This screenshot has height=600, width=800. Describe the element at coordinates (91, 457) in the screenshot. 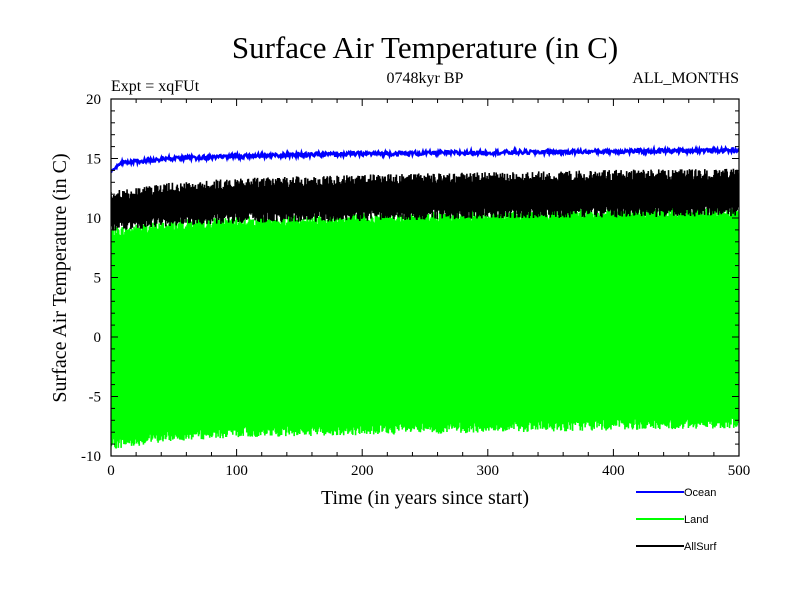

I see `y-tick-label: -10` at that location.